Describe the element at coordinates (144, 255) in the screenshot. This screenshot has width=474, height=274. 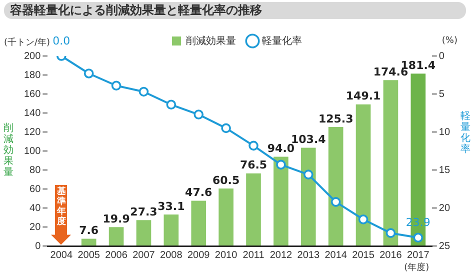
I see `x-tick-label: 2007` at that location.